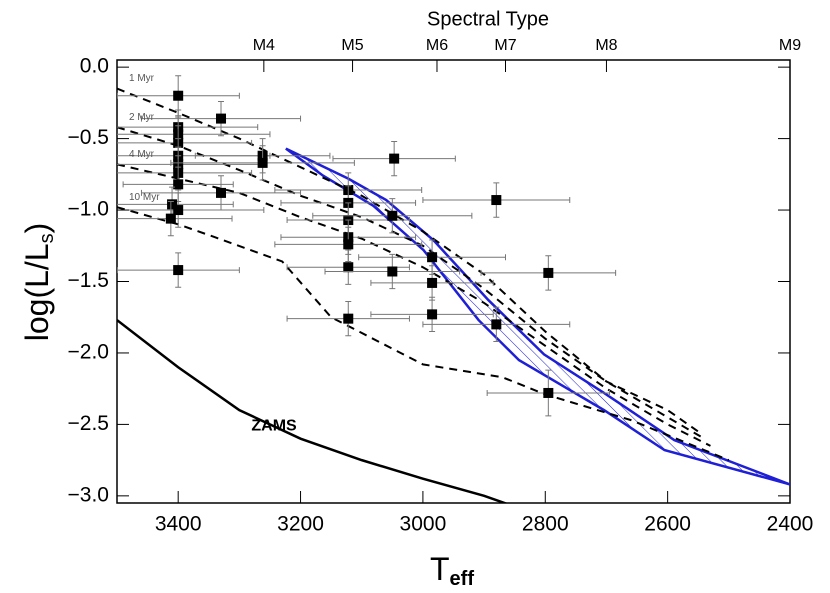 This screenshot has width=830, height=593. I want to click on y-tick-label: −1.5, so click(88, 280).